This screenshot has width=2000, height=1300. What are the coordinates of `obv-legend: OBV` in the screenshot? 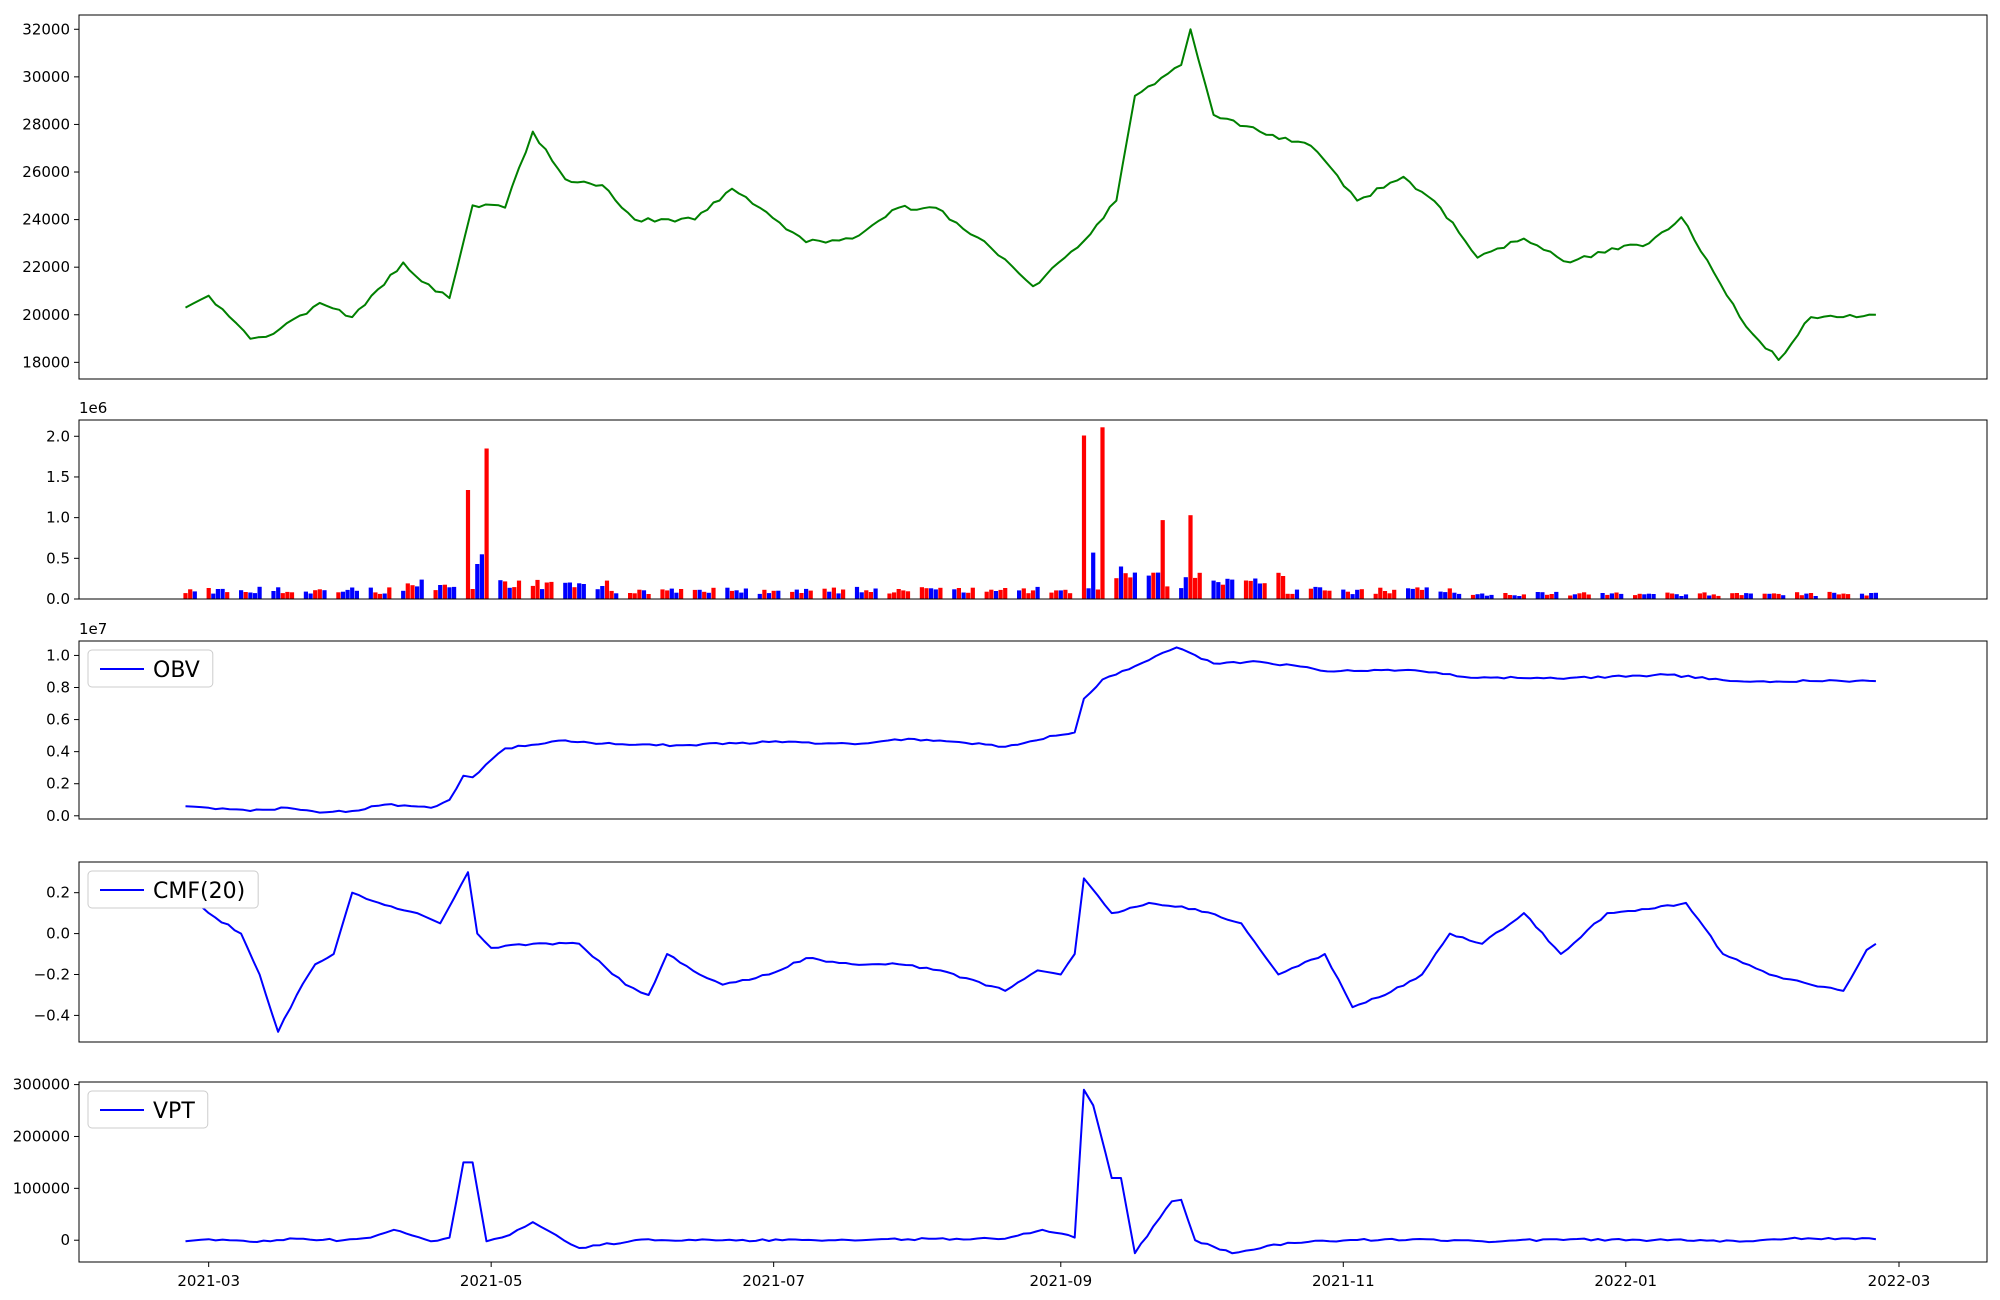 It's located at (150, 668).